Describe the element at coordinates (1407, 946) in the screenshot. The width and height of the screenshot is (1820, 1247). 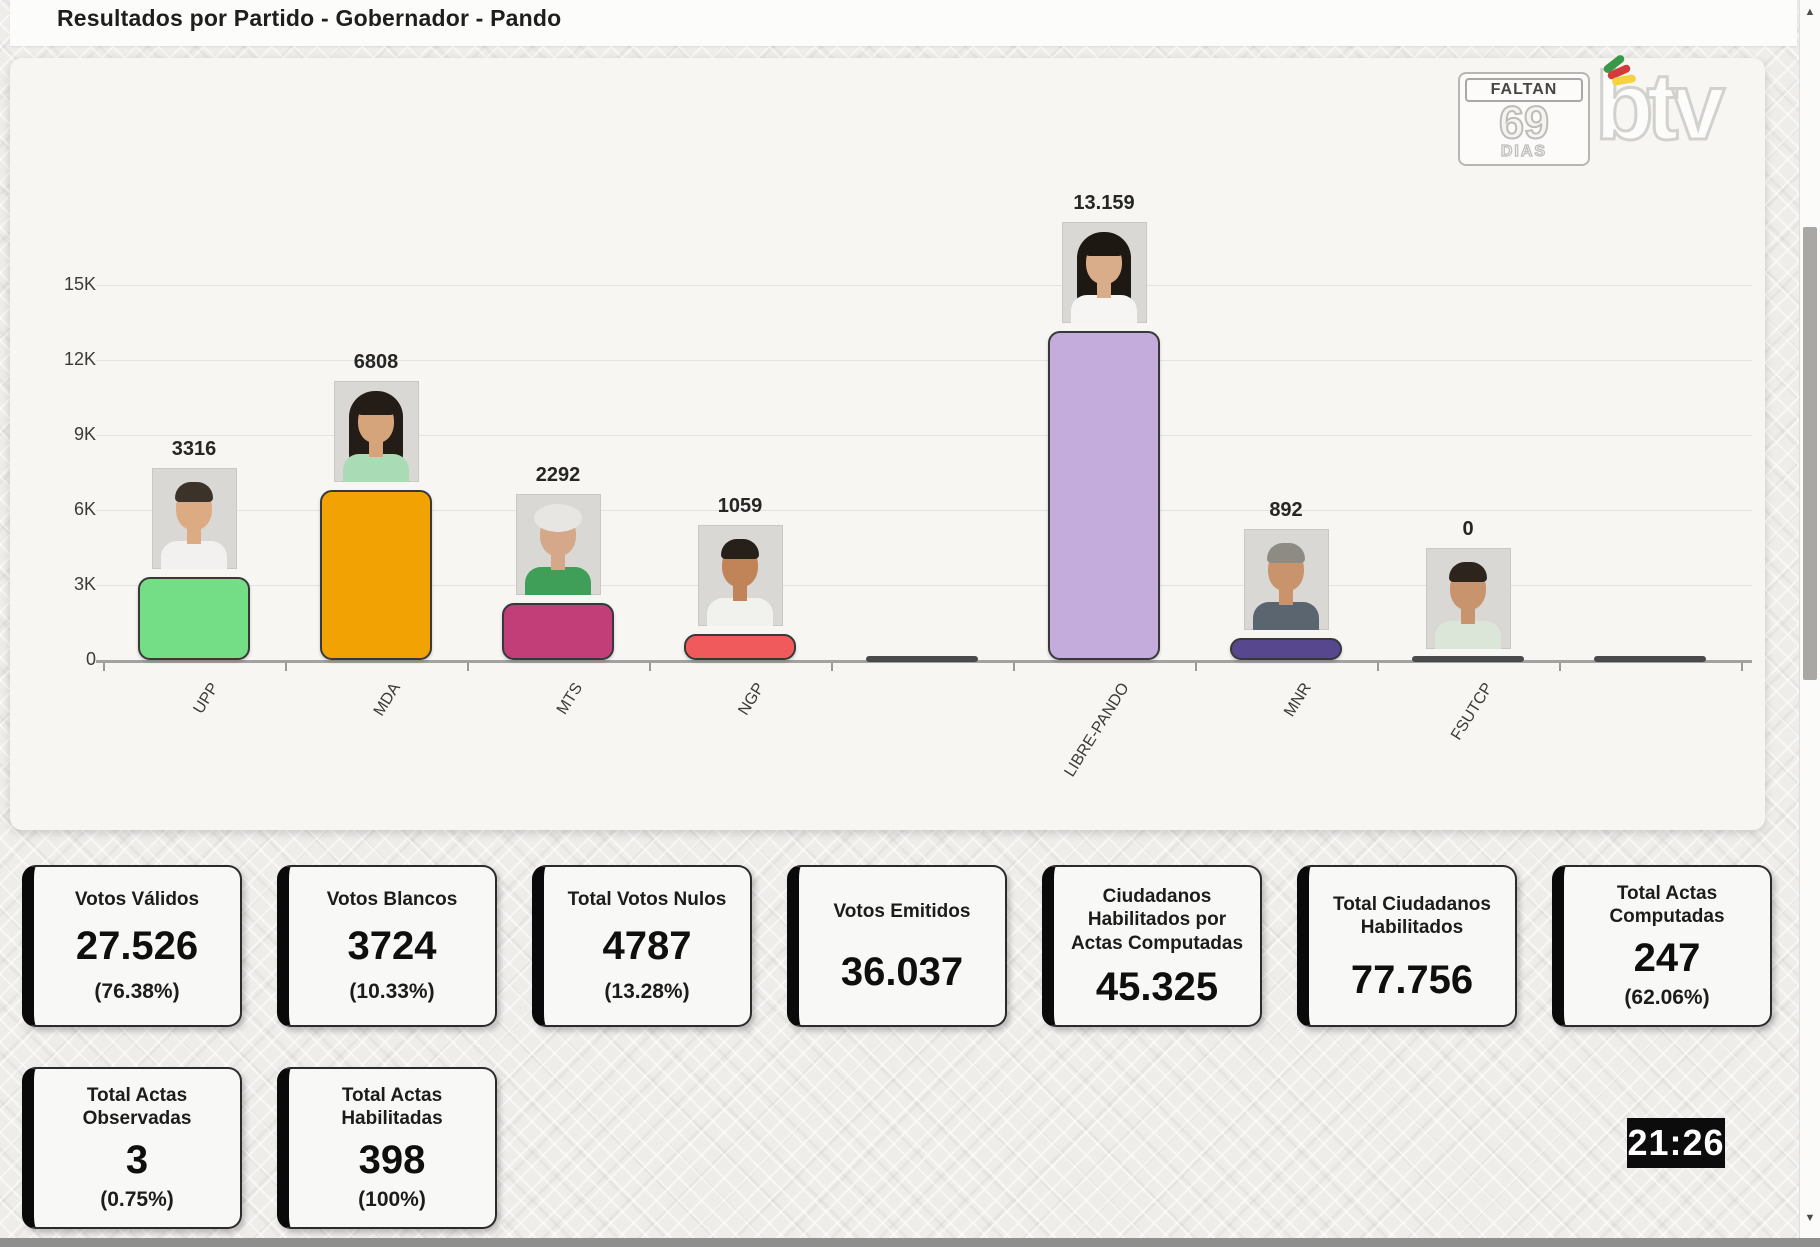
I see `stat-card-total-ciudadanos-habilitados: Total Ciudadanos Habilitados 77.756` at that location.